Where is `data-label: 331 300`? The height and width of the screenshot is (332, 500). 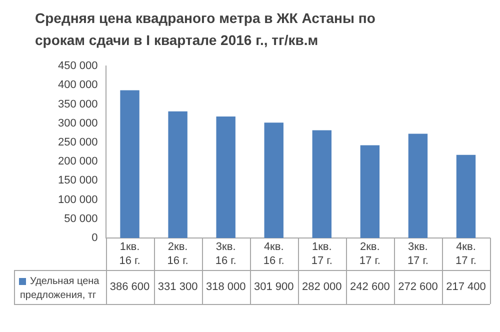 data-label: 331 300 is located at coordinates (178, 287).